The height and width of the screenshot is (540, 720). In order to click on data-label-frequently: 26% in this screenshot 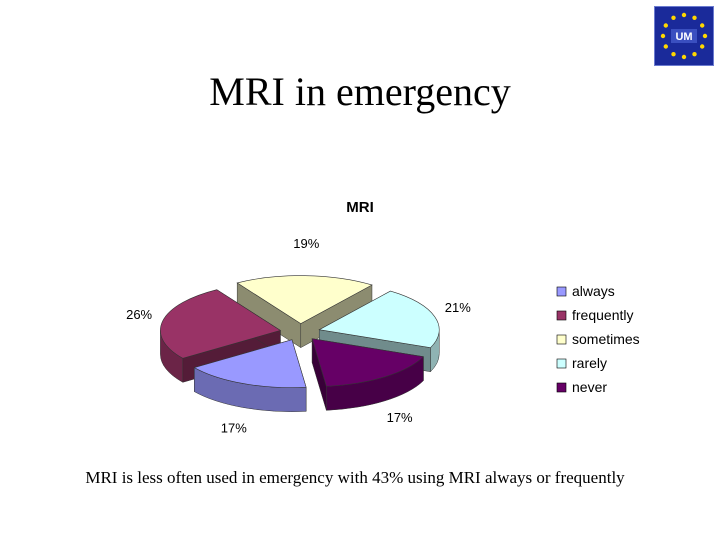, I will do `click(139, 314)`.